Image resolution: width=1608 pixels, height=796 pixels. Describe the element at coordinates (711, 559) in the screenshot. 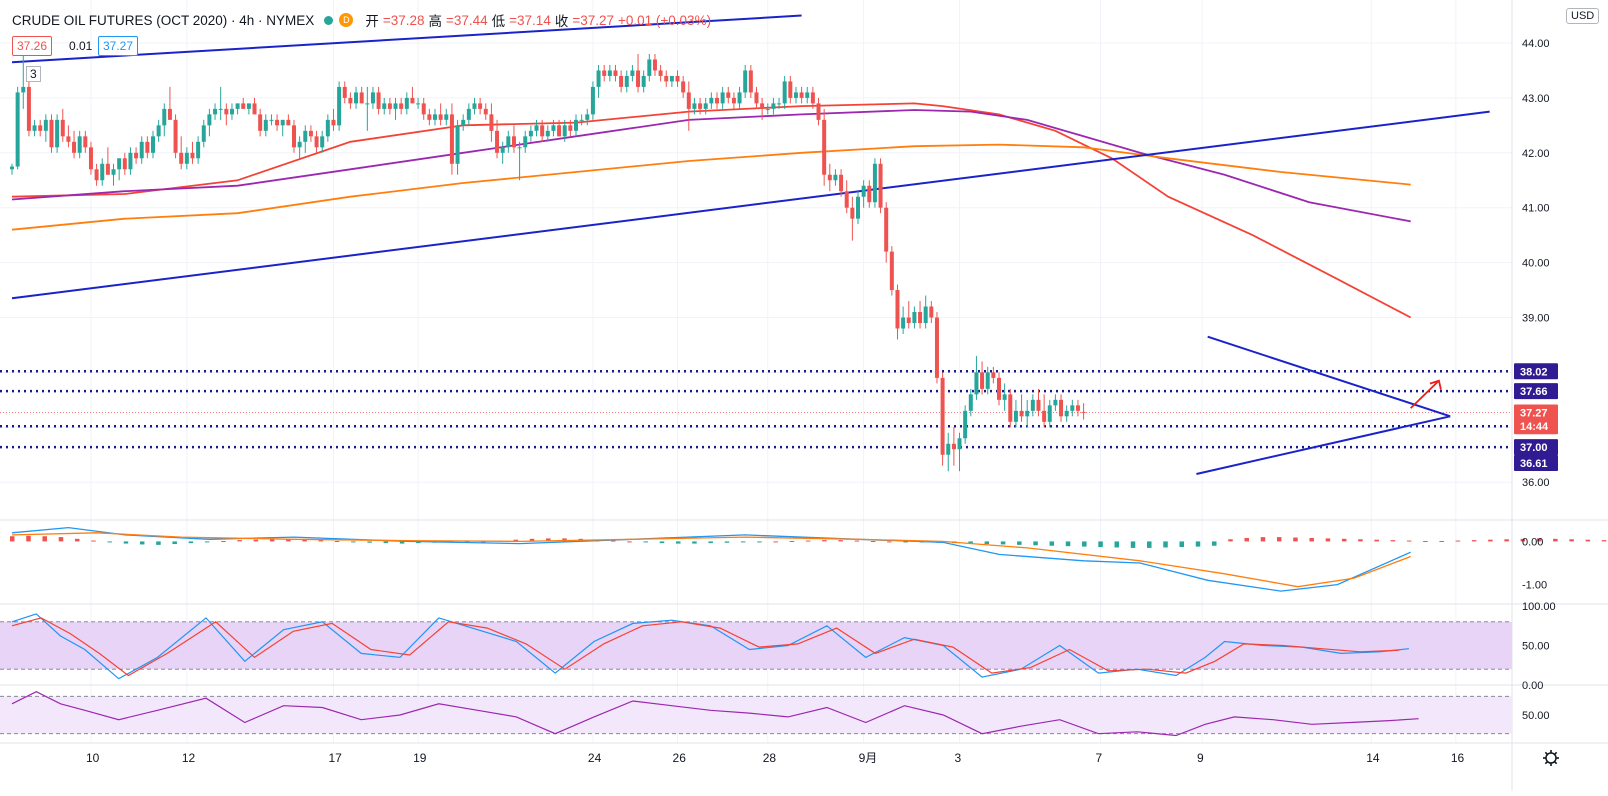

I see `macd-line` at that location.